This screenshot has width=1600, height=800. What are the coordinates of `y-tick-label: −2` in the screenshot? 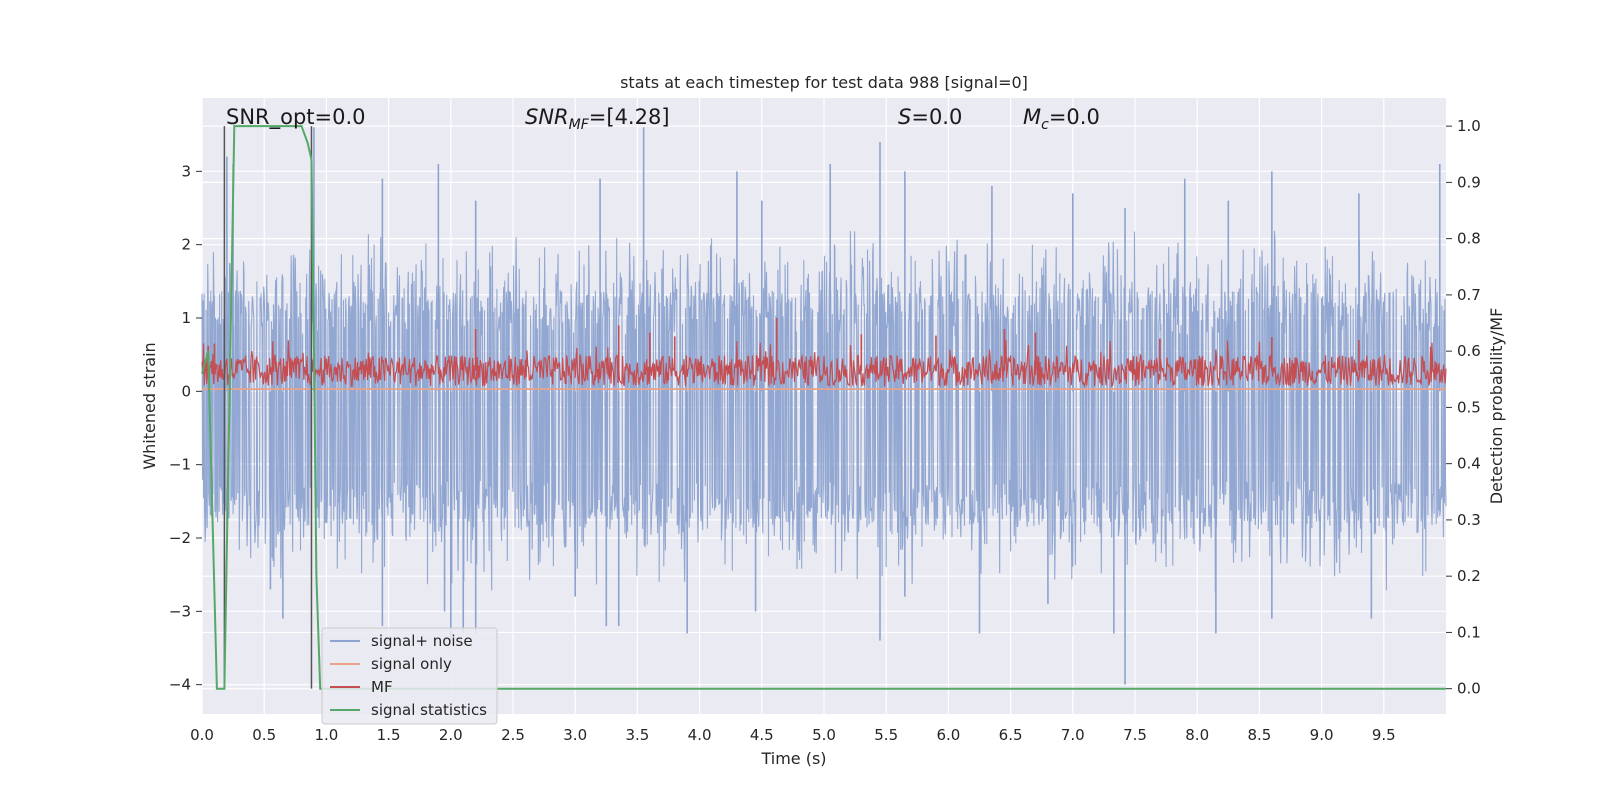 It's located at (180, 538).